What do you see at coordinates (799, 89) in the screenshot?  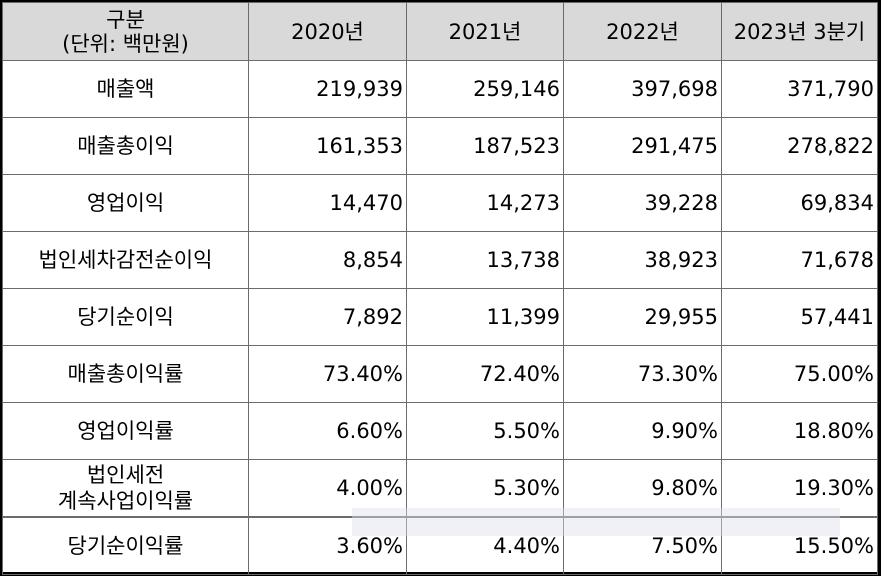 I see `cell-value: 371,790` at bounding box center [799, 89].